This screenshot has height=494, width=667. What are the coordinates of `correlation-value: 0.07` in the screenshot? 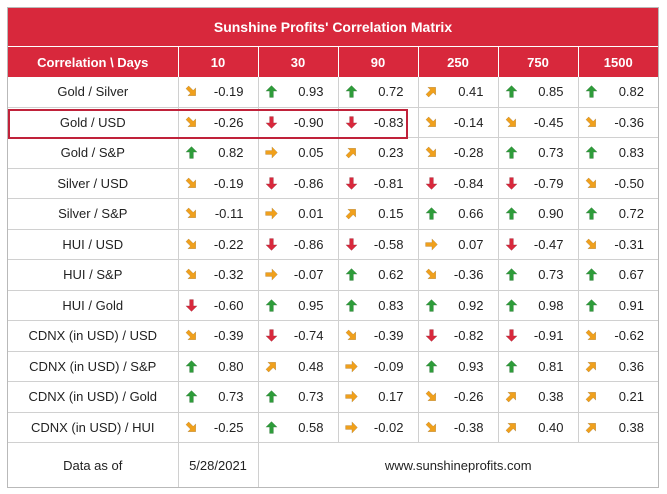 It's located at (471, 244).